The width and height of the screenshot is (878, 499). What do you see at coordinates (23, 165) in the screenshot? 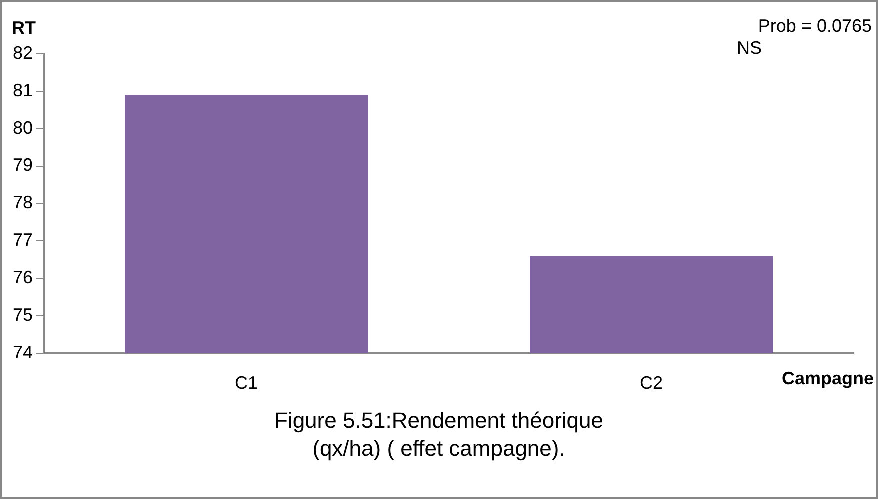
I see `y-tick-label: 79` at bounding box center [23, 165].